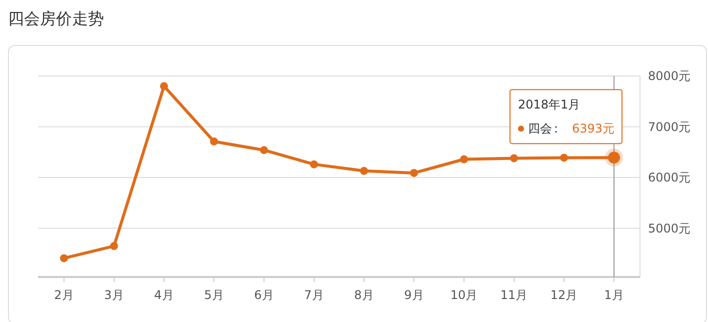 Image resolution: width=708 pixels, height=322 pixels. I want to click on x-tick-label: 6月, so click(264, 295).